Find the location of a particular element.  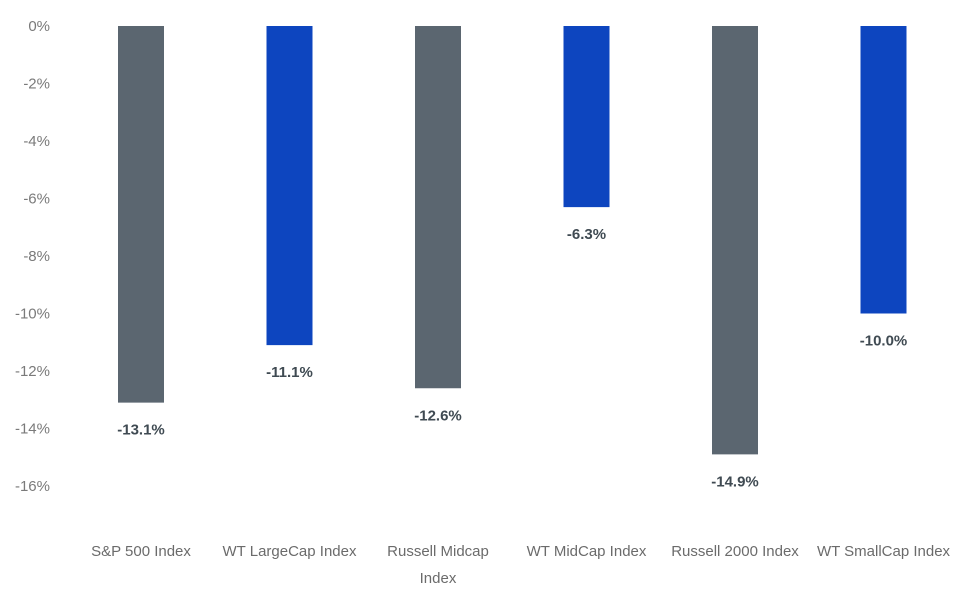

x-tick-label: Russell 2000 Index is located at coordinates (735, 551).